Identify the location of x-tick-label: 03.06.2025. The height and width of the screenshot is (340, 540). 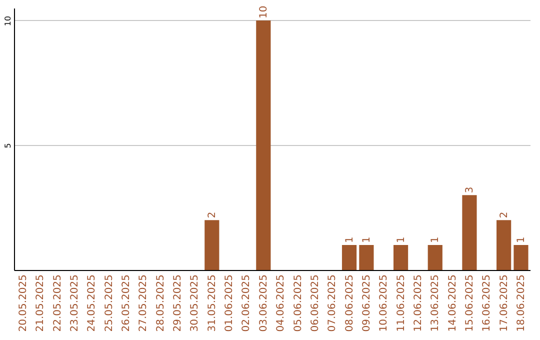
(264, 303).